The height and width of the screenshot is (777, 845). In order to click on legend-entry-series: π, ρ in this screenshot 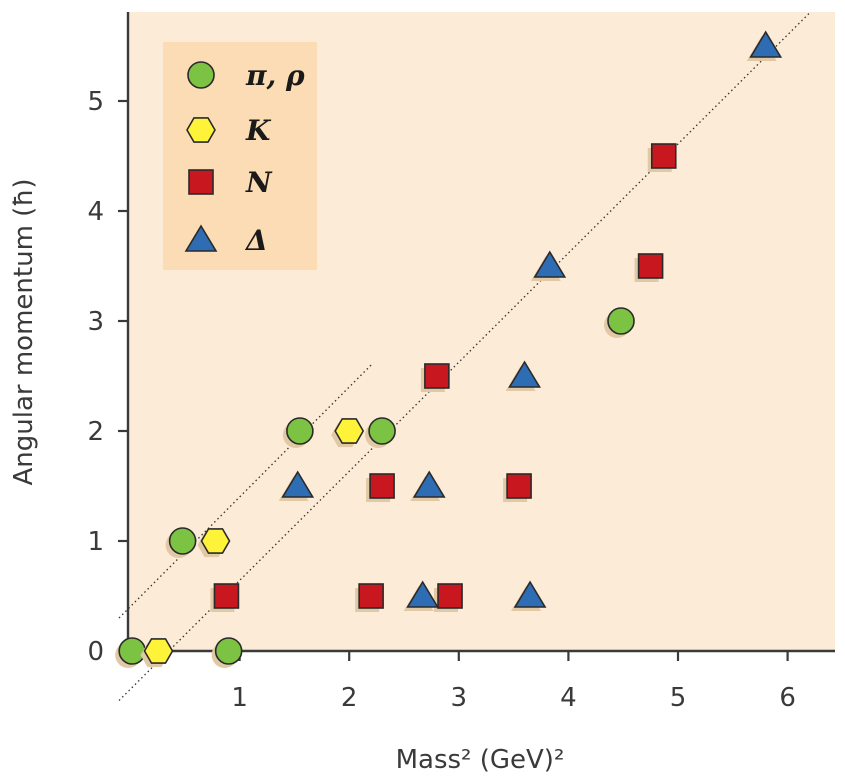, I will do `click(246, 75)`.